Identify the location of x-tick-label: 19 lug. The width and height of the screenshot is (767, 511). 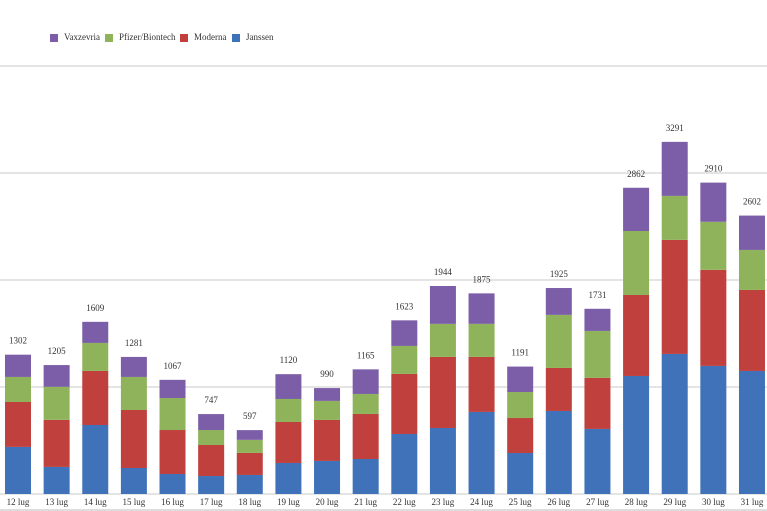
(288, 502).